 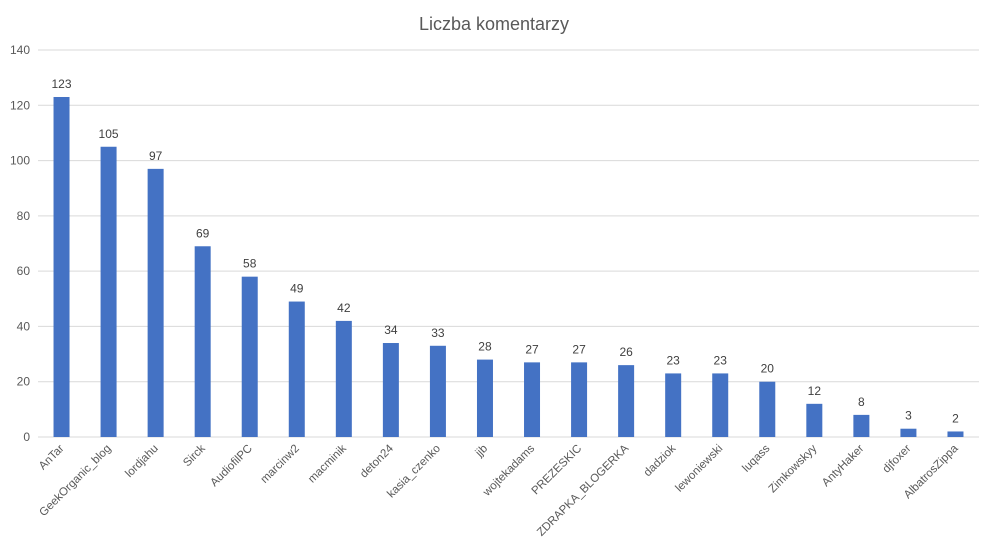 What do you see at coordinates (485, 347) in the screenshot?
I see `data-label: 28` at bounding box center [485, 347].